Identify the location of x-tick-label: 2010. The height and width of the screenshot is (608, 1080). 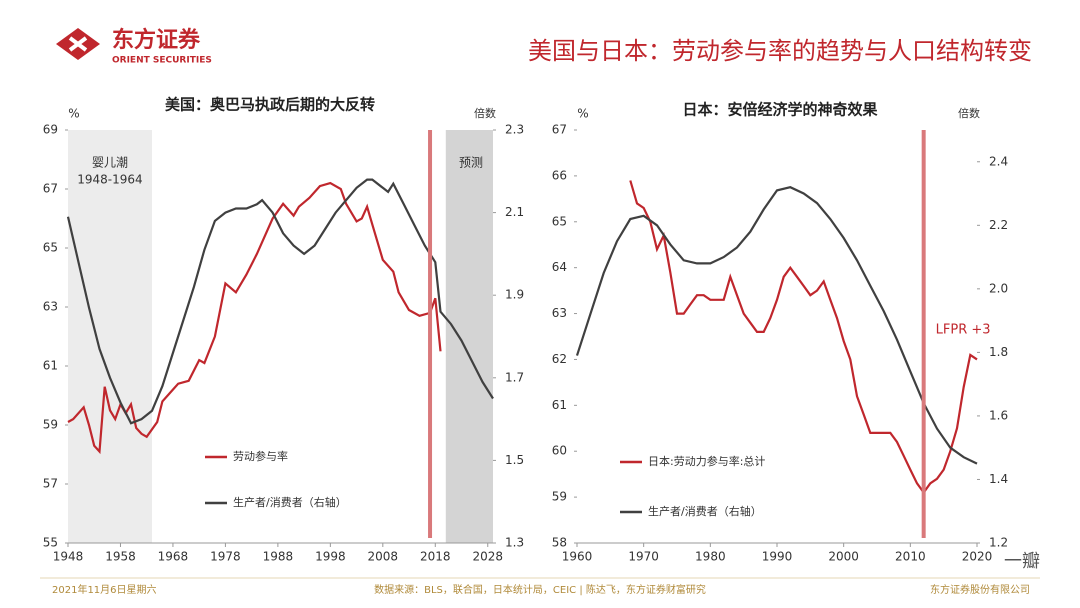
(910, 557).